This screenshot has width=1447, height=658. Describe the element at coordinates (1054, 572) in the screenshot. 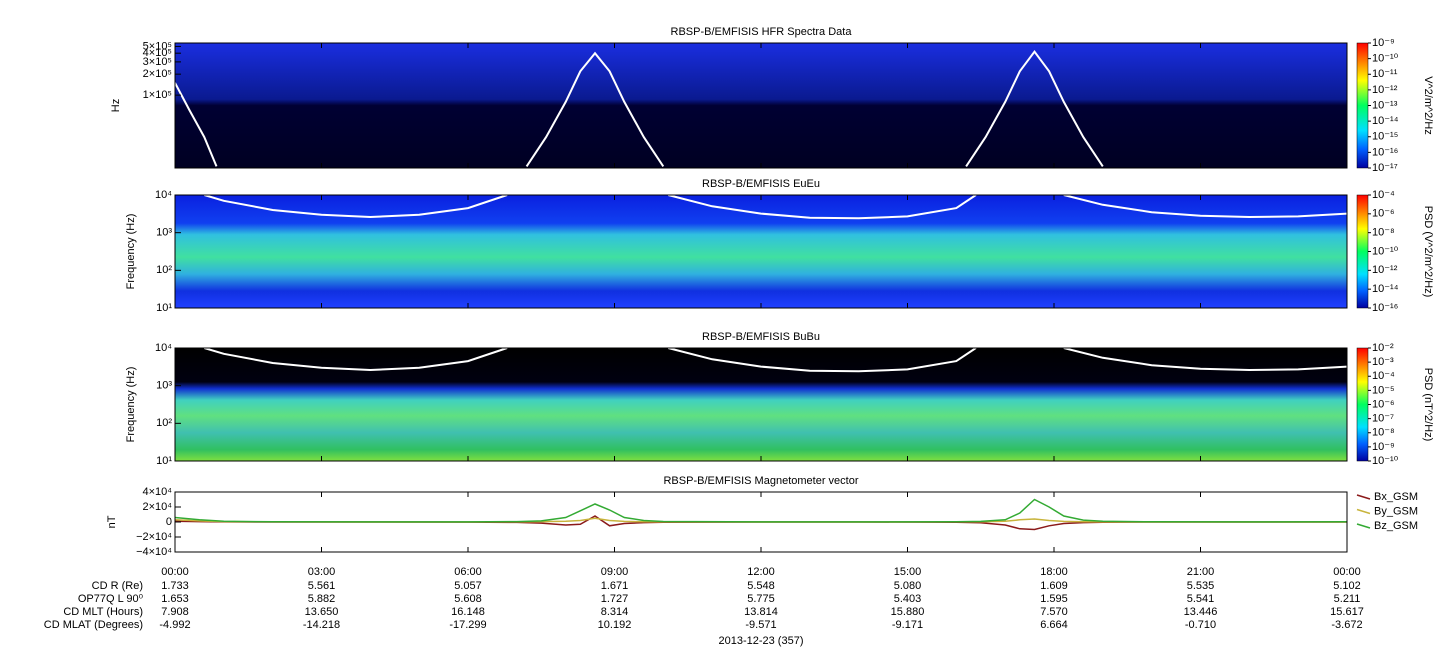

I see `x-tick-label: 18:00` at that location.